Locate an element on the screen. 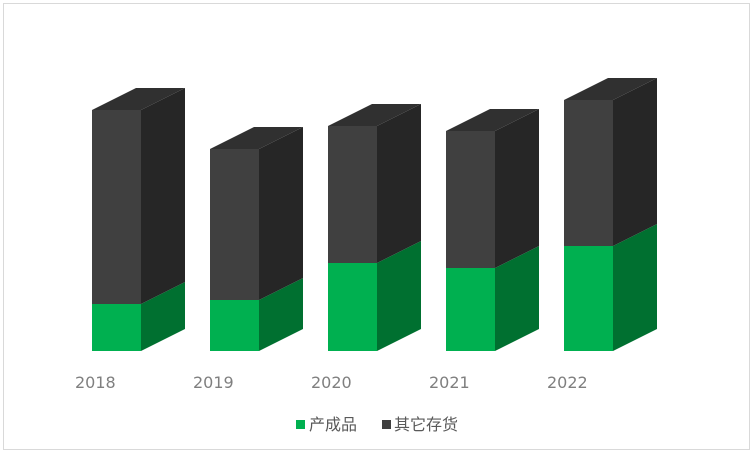  bar-2020-other-inventory-side is located at coordinates (399, 183).